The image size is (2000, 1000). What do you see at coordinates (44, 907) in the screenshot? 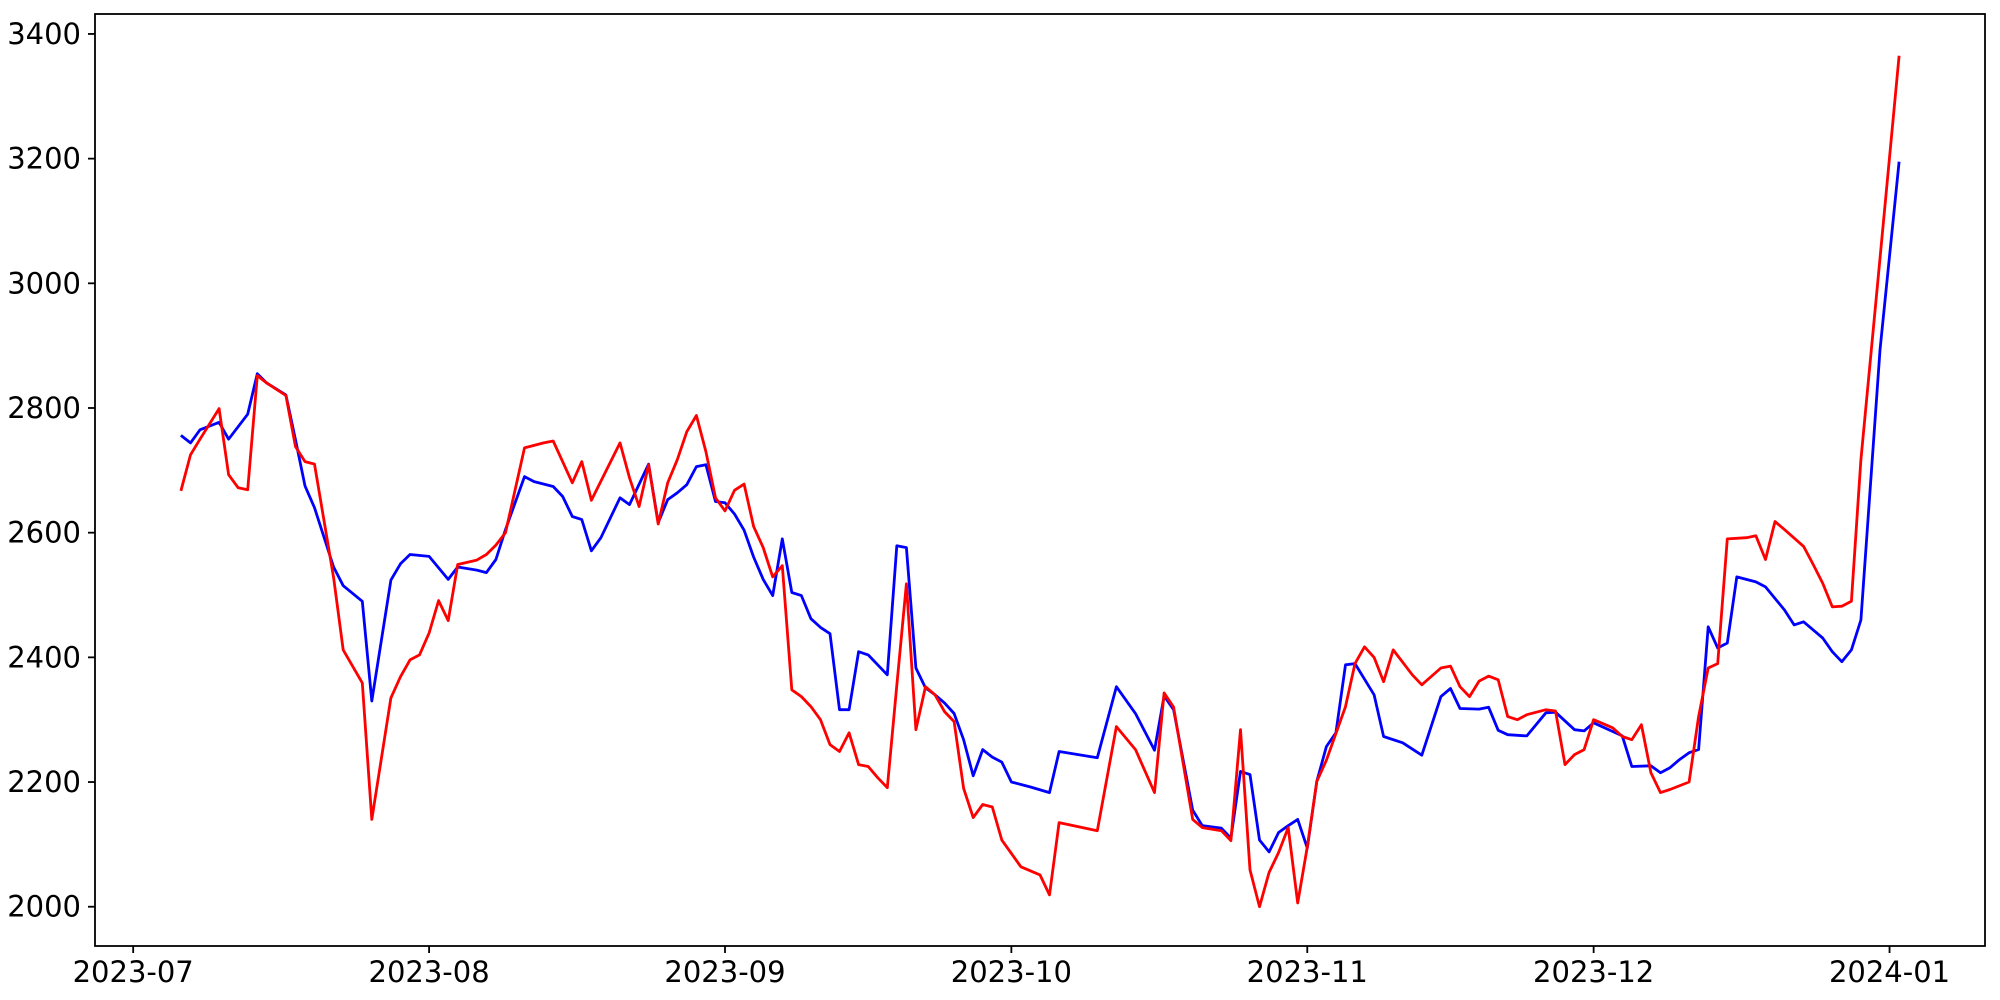
I see `y-tick-label: 2000` at bounding box center [44, 907].